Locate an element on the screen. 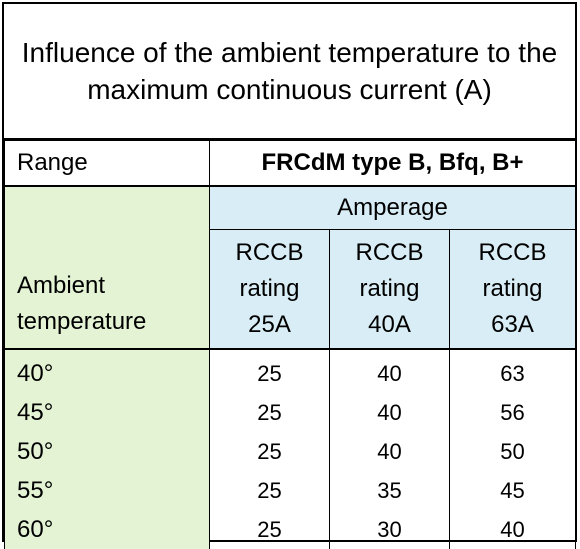 This screenshot has width=580, height=549. rating-line3: 40A is located at coordinates (389, 324).